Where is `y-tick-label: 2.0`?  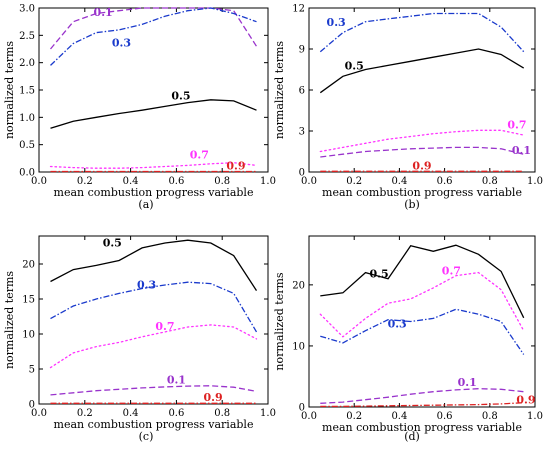
y-tick-label: 2.0 is located at coordinates (27, 63).